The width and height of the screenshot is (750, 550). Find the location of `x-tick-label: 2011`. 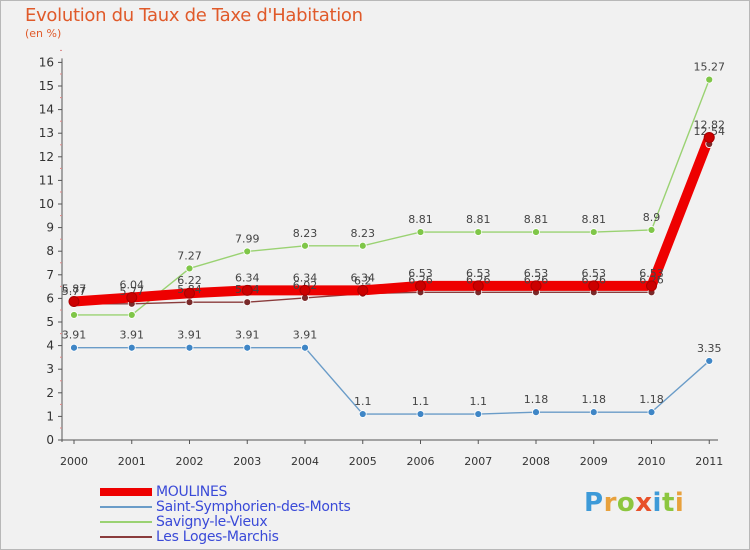

x-tick-label: 2011 is located at coordinates (709, 461).